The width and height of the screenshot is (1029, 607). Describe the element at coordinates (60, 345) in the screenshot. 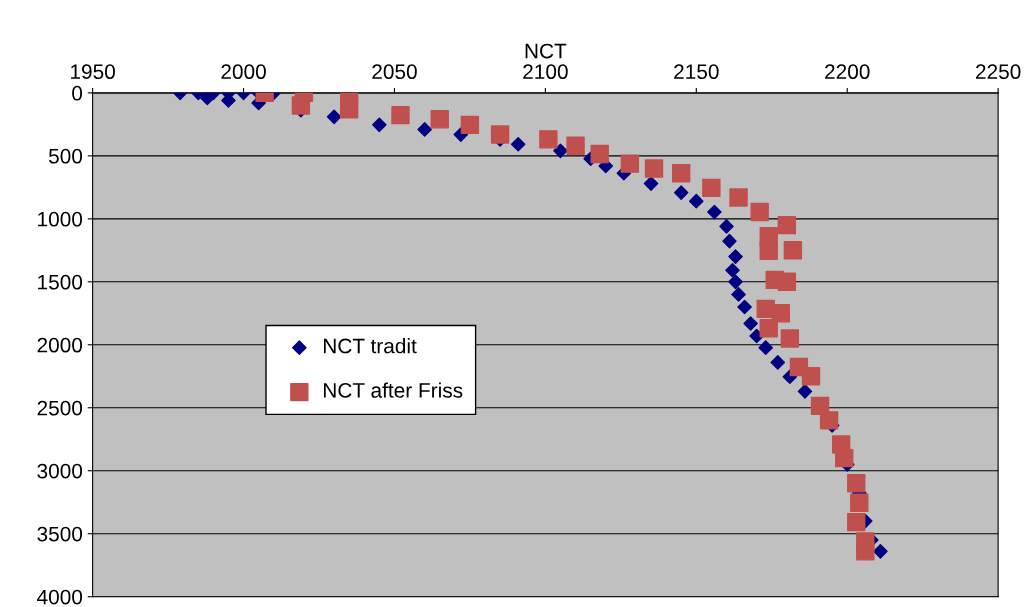

I see `y-tick-label: 2000` at that location.